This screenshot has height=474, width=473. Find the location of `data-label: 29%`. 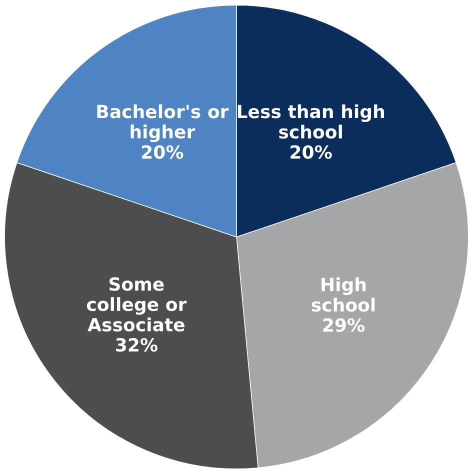

data-label: 29% is located at coordinates (344, 325).